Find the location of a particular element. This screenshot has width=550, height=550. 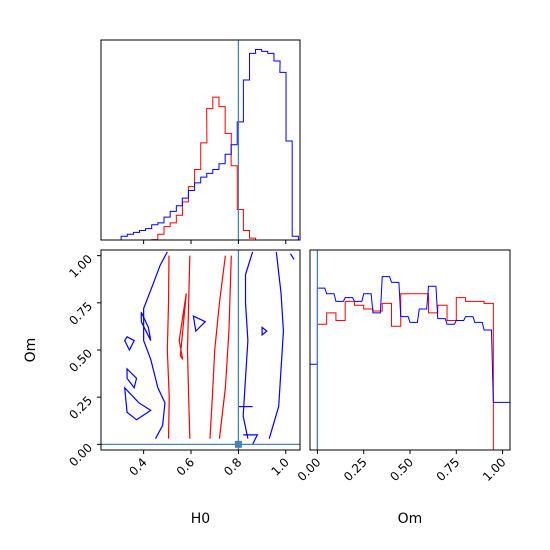

contour-ytick-label-2: 0.25 is located at coordinates (80, 407).